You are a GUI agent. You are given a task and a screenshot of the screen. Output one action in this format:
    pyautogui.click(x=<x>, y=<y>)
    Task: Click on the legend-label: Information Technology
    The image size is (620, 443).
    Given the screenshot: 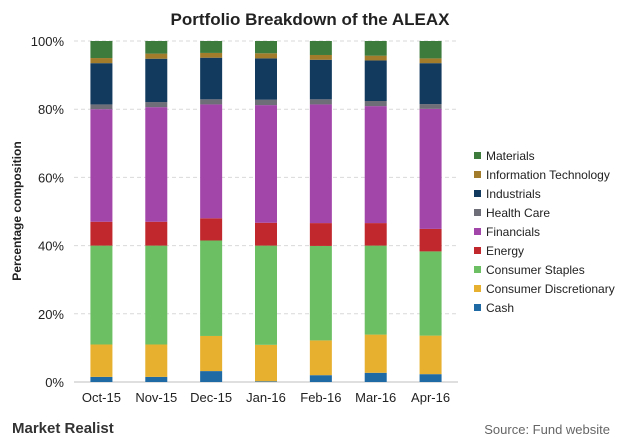 What is the action you would take?
    pyautogui.click(x=548, y=175)
    